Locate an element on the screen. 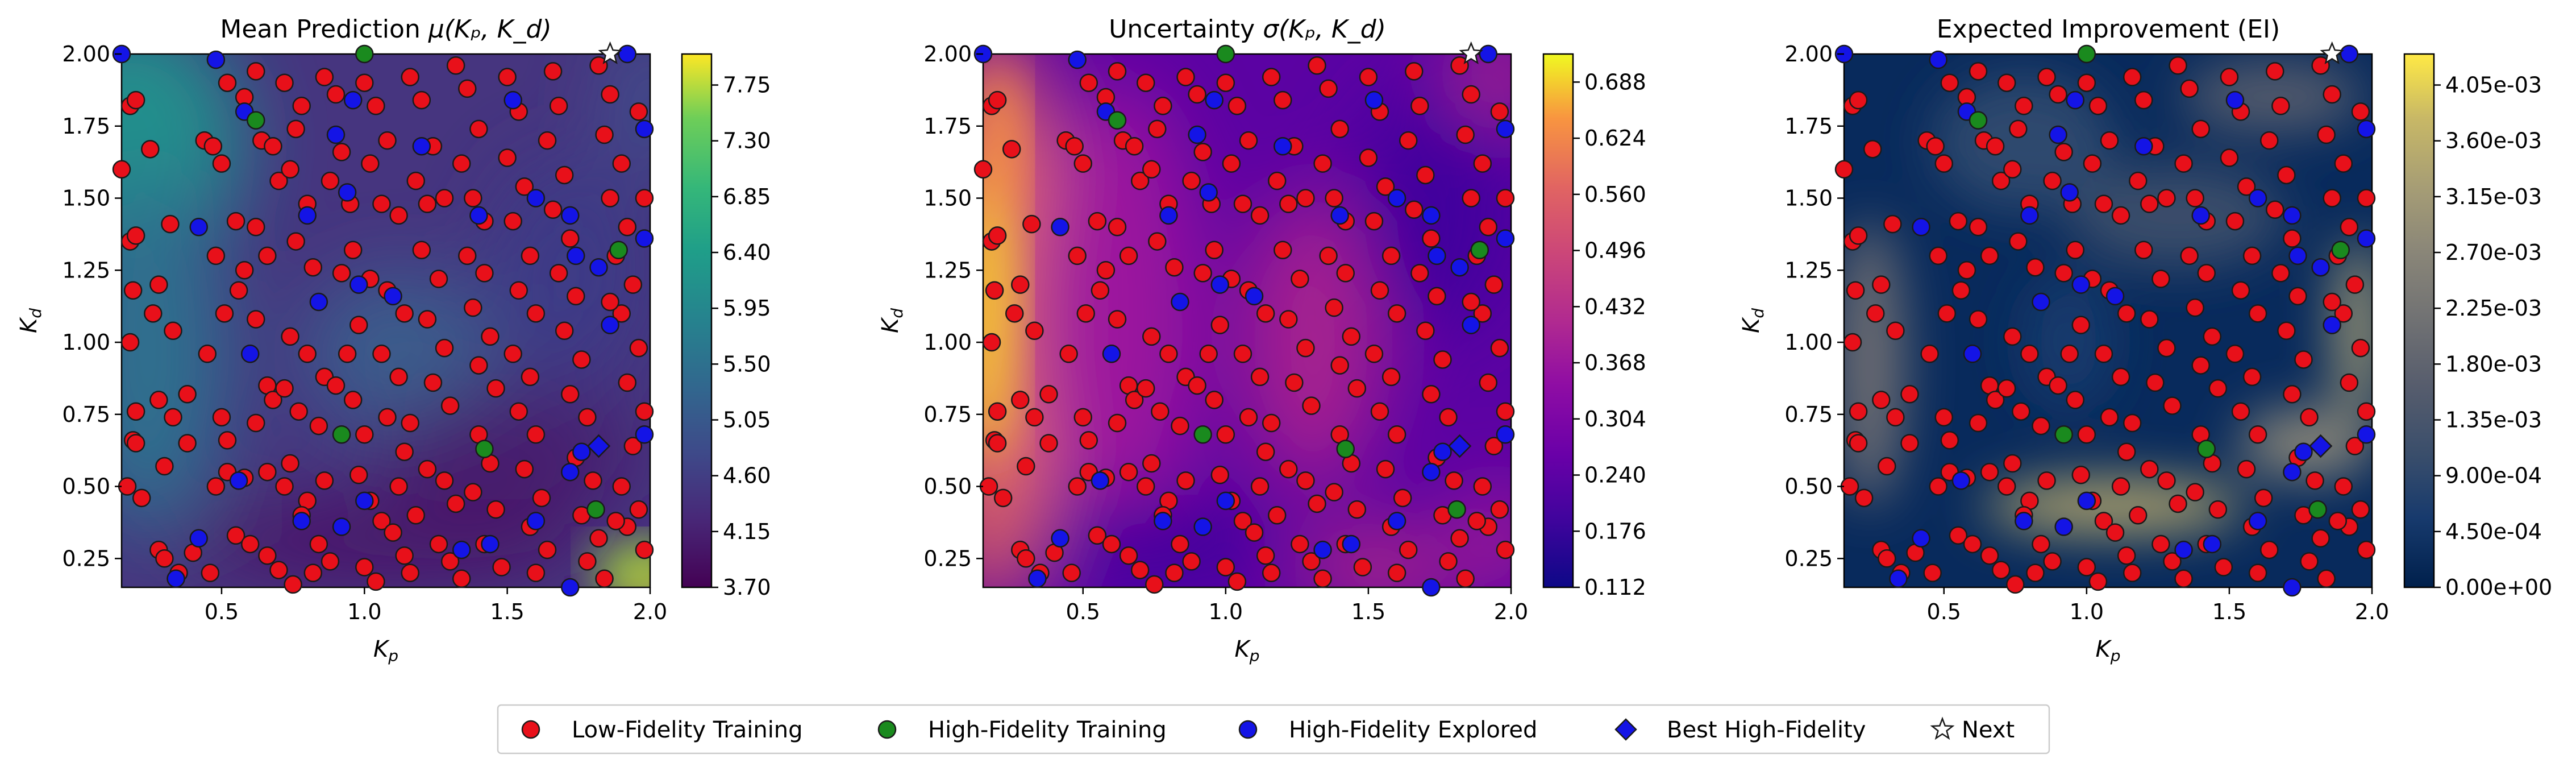 This screenshot has width=2576, height=767. colorbar-tick-label: 0.304 is located at coordinates (1615, 419).